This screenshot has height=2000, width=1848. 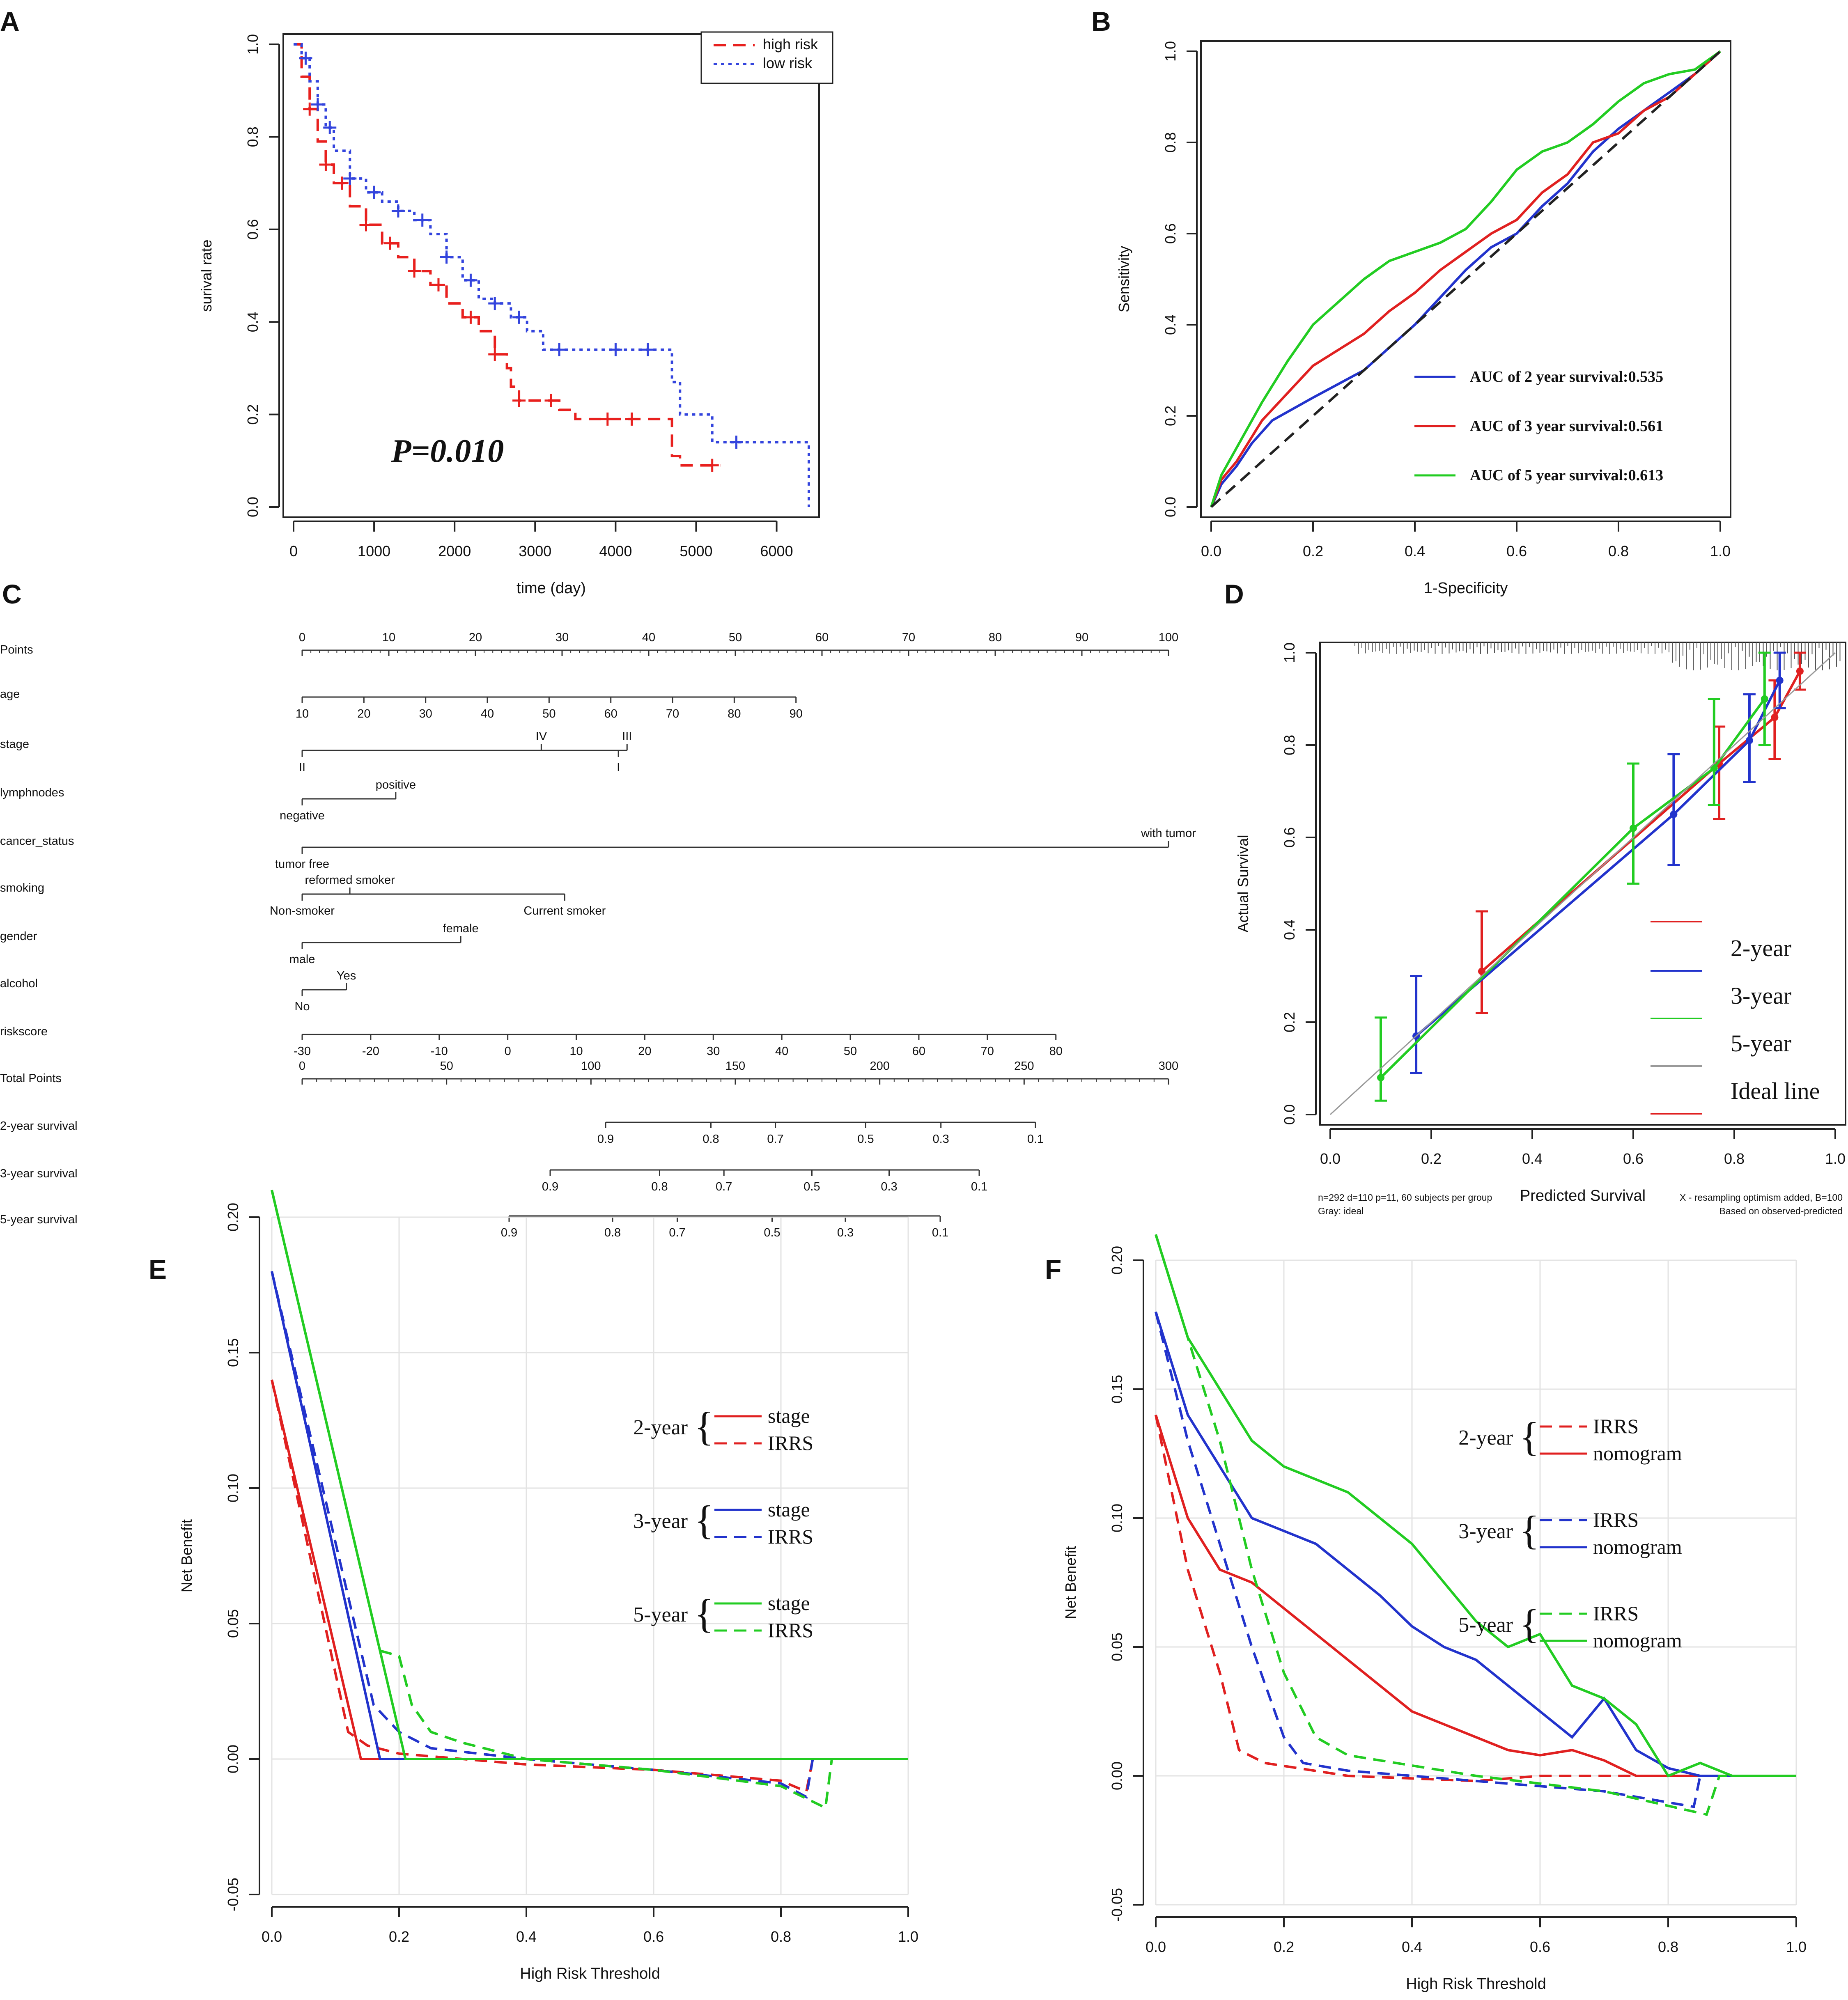 I want to click on x-tick-label: 0.6, so click(x=1517, y=551).